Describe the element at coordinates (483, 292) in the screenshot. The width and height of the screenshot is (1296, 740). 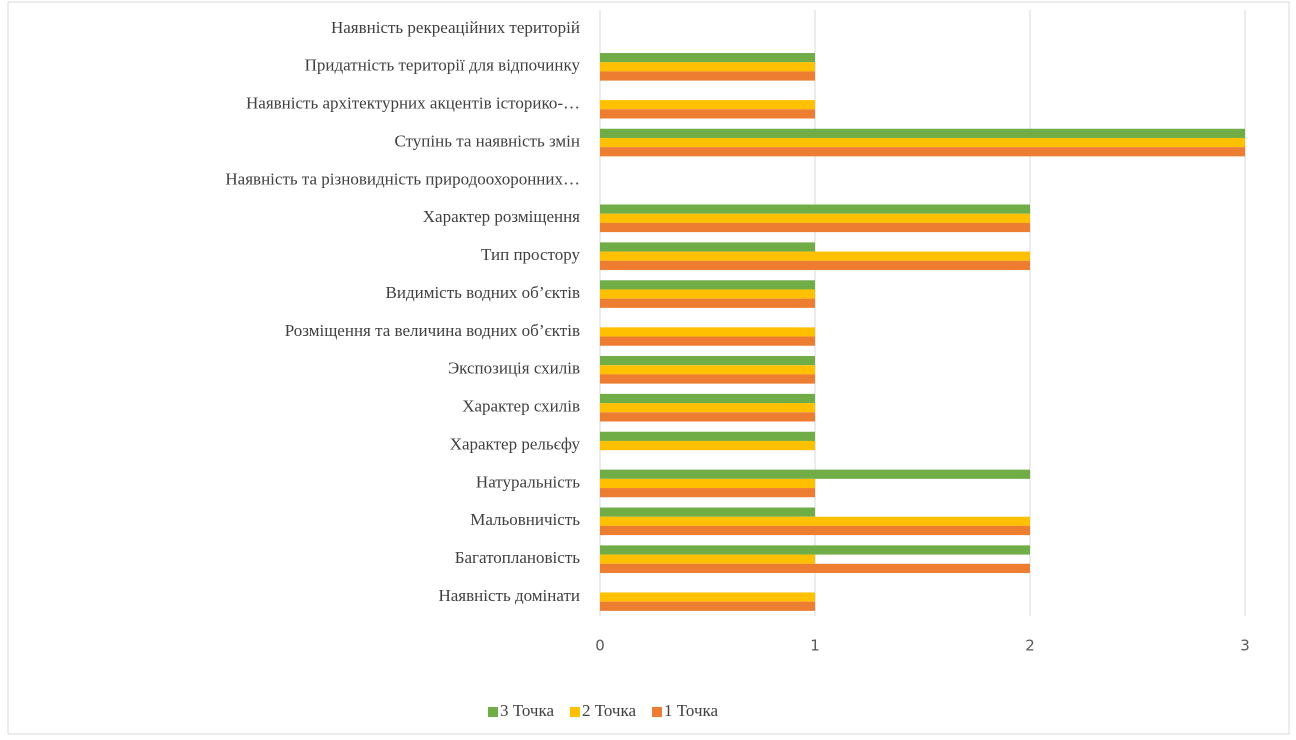
I see `category-label: Видимість водних об’єктів` at that location.